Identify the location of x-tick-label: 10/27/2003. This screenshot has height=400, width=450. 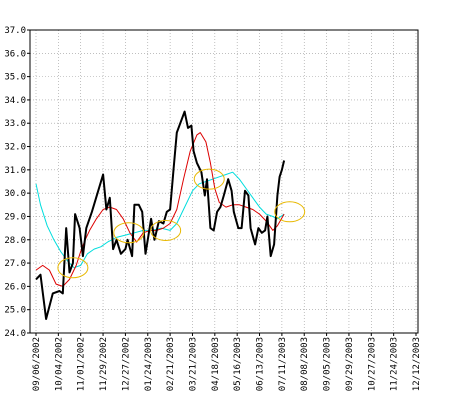
(372, 364).